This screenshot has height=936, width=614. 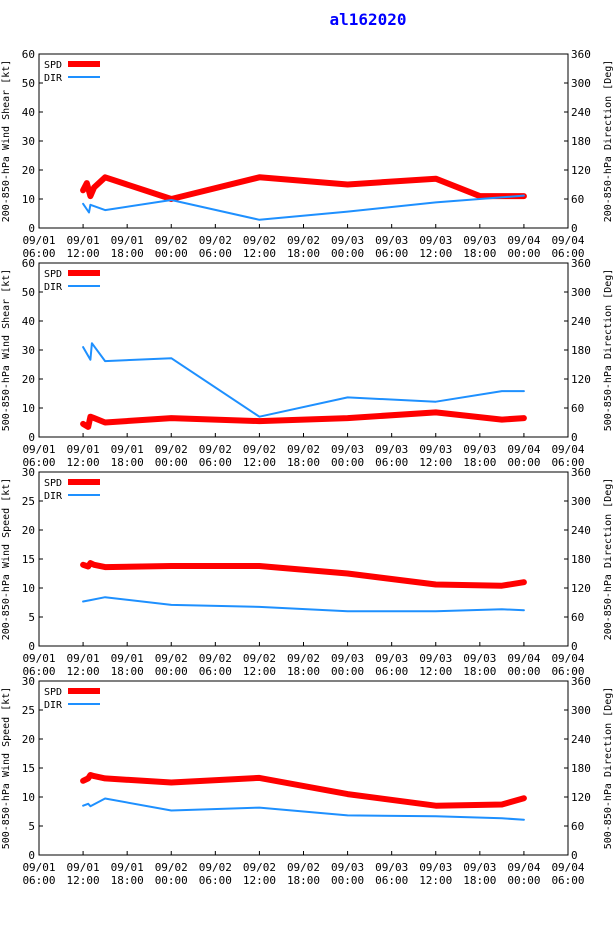 What do you see at coordinates (28, 379) in the screenshot?
I see `y-tick-label: 20` at bounding box center [28, 379].